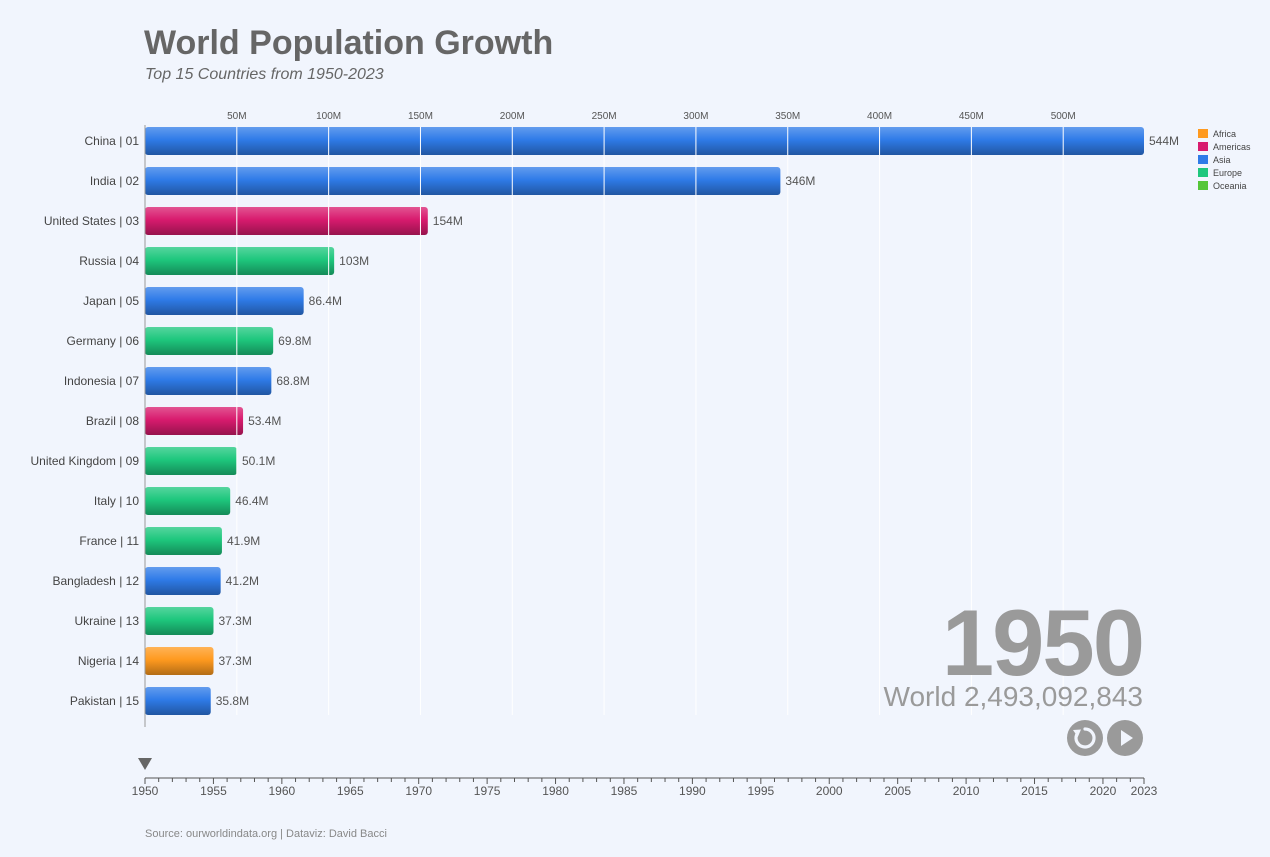  Describe the element at coordinates (695, 116) in the screenshot. I see `x-tick-label: 300M` at that location.